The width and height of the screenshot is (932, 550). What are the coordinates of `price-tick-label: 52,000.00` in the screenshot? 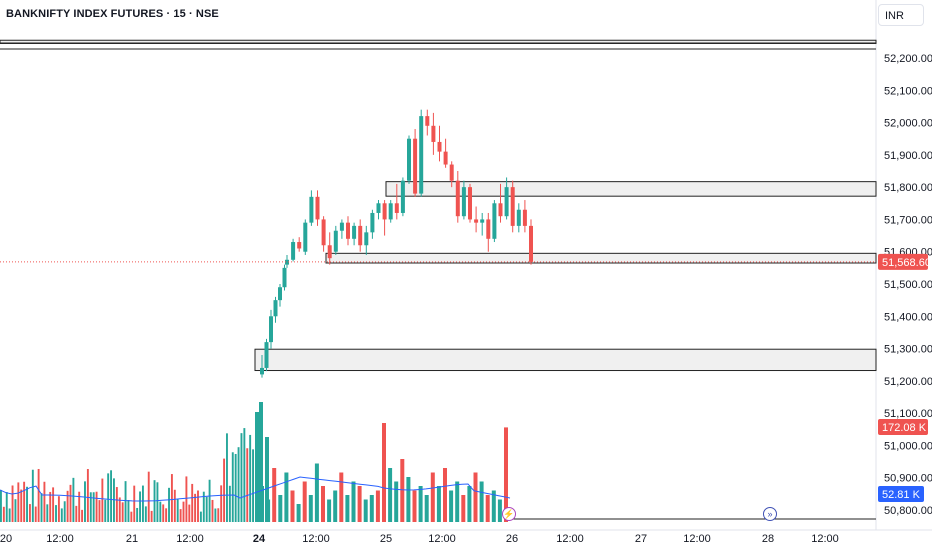 It's located at (908, 124).